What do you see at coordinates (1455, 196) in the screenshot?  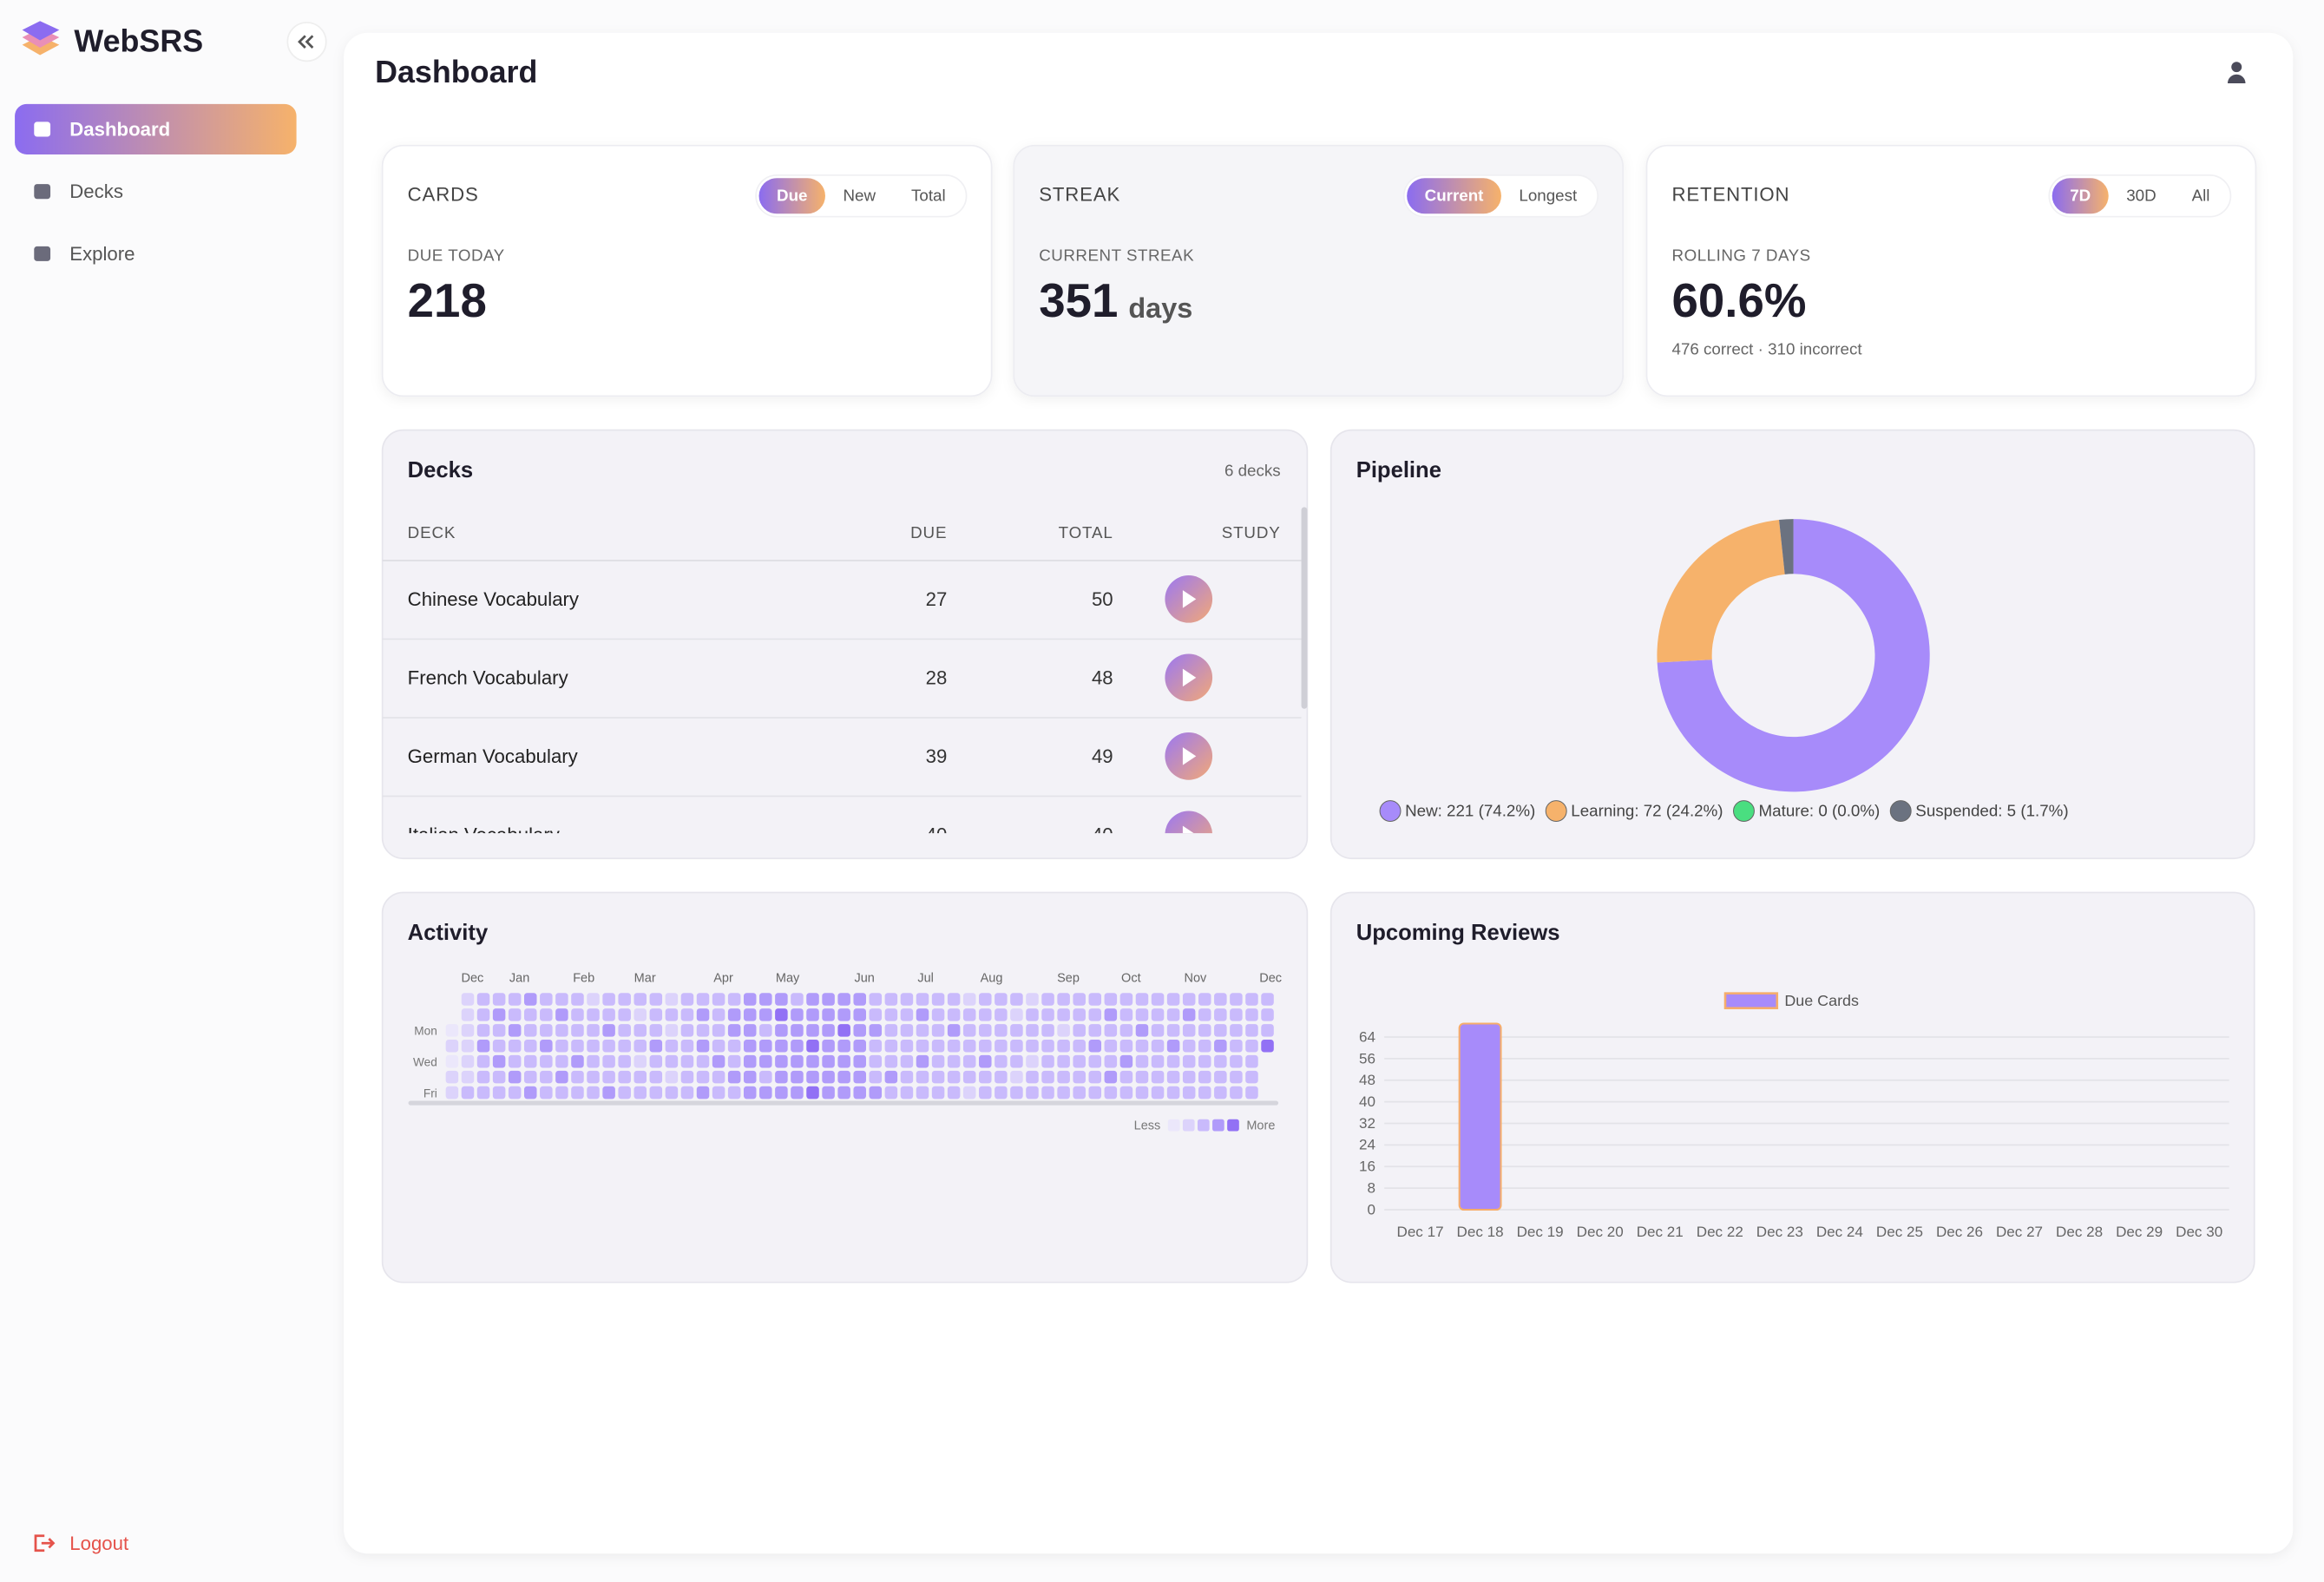 I see `tab: Current` at bounding box center [1455, 196].